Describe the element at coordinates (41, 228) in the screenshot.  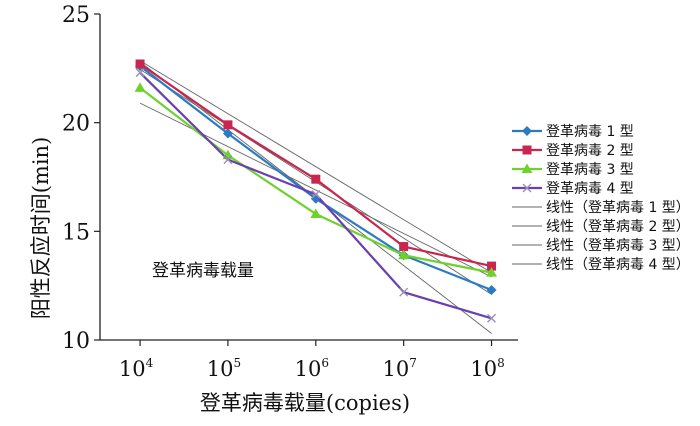
I see `y-axis-title: 阳性反应时间(min)` at that location.